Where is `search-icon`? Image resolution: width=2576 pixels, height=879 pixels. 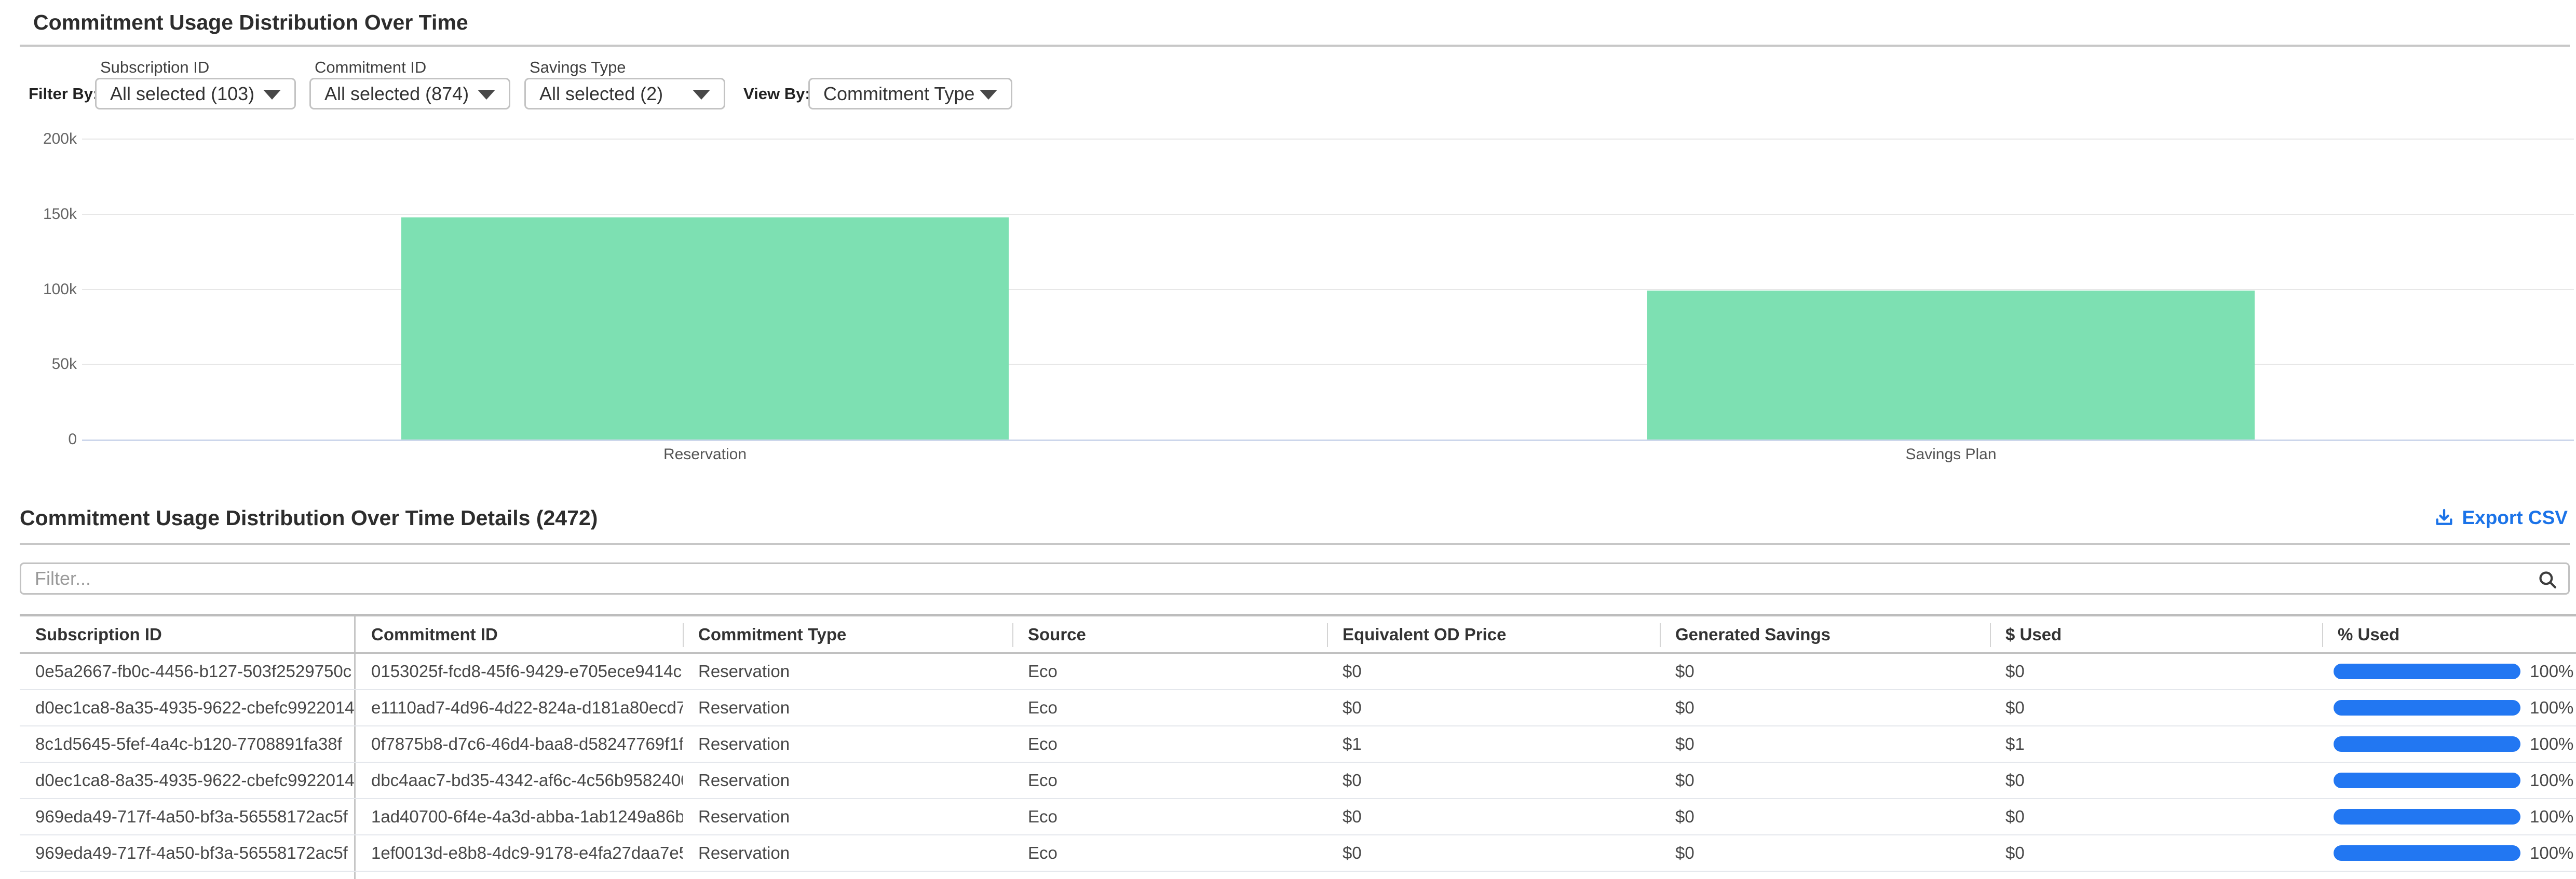 search-icon is located at coordinates (2547, 580).